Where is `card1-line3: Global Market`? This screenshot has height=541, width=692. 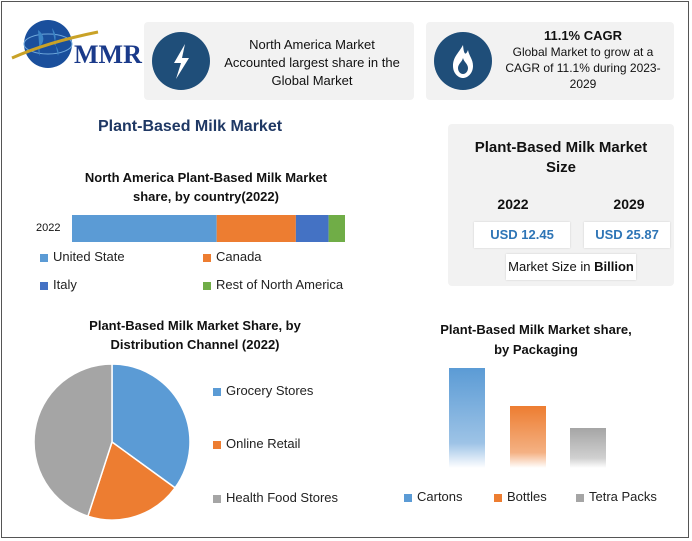
card1-line3: Global Market is located at coordinates (312, 80).